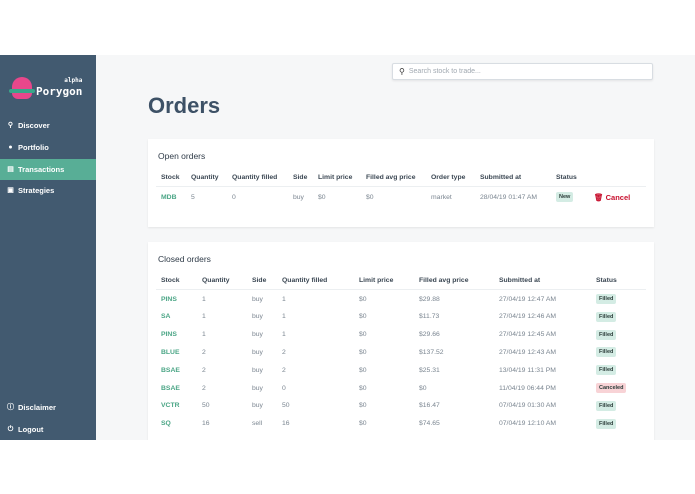 Image resolution: width=695 pixels, height=494 pixels. What do you see at coordinates (429, 424) in the screenshot?
I see `avg-cell: $74.65` at bounding box center [429, 424].